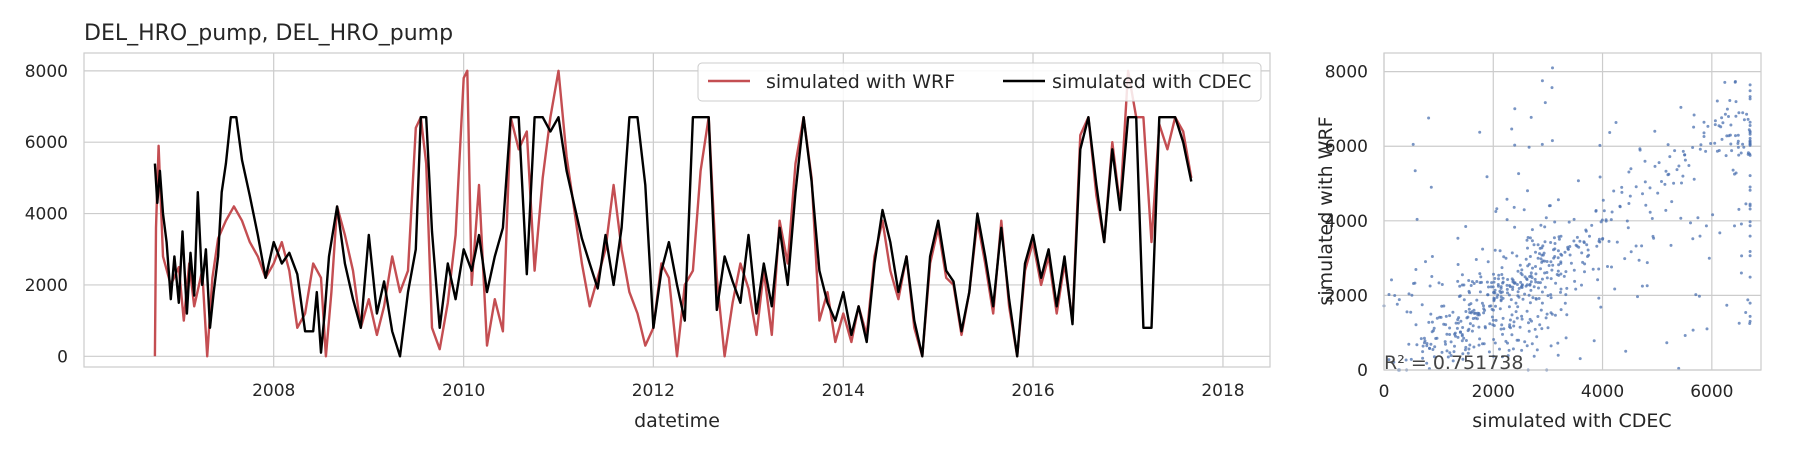 This screenshot has height=450, width=1800. I want to click on timeseries-y-ticks: 0 2000 4000 6000 8000, so click(46, 214).